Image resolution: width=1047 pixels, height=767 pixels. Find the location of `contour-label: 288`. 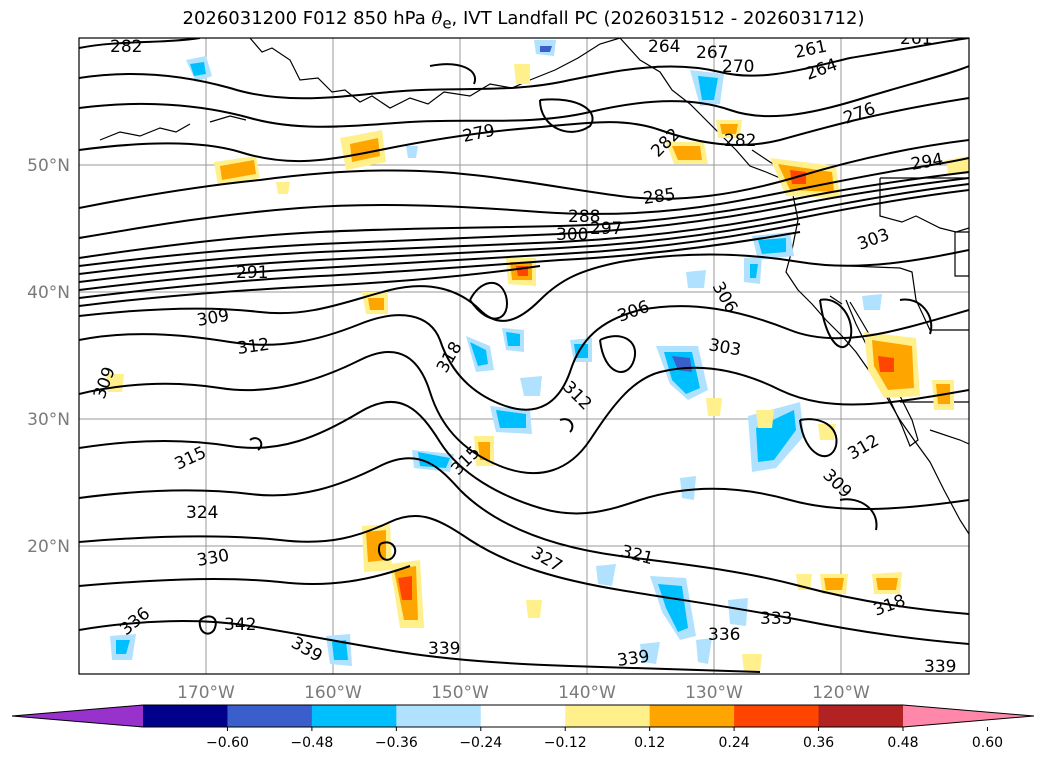

contour-label: 288 is located at coordinates (584, 217).